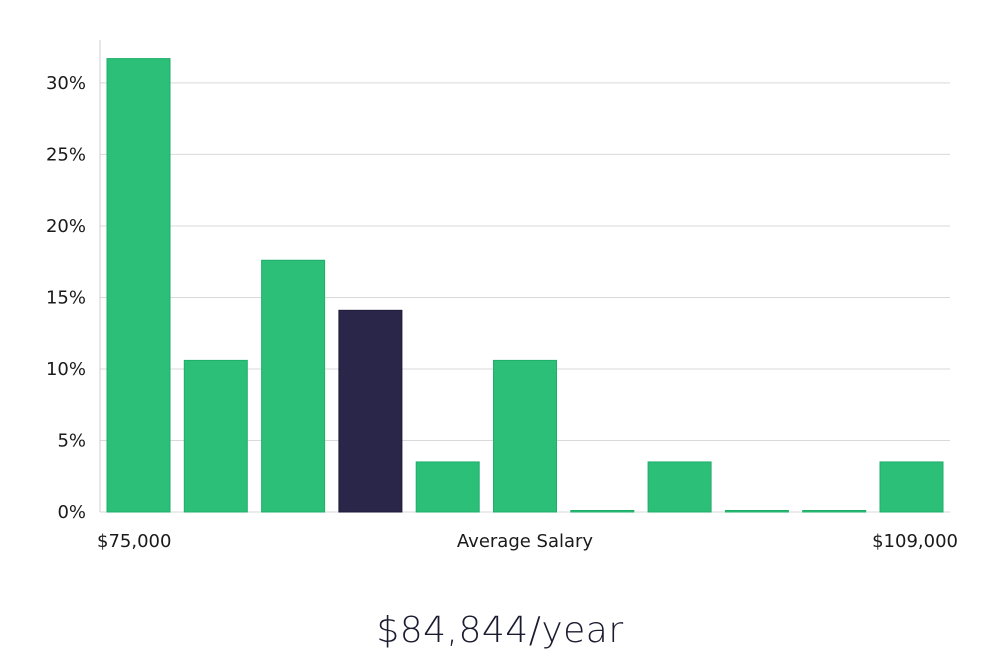 The height and width of the screenshot is (660, 1000). Describe the element at coordinates (71, 512) in the screenshot. I see `y-tick-label: 0%` at that location.